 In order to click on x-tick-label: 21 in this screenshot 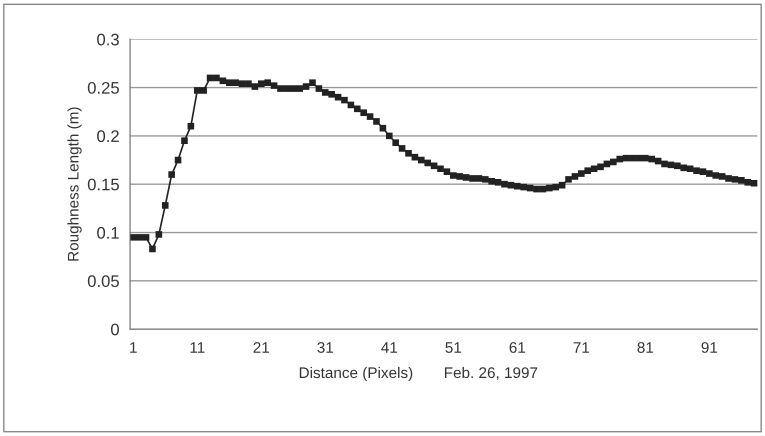, I will do `click(262, 347)`.